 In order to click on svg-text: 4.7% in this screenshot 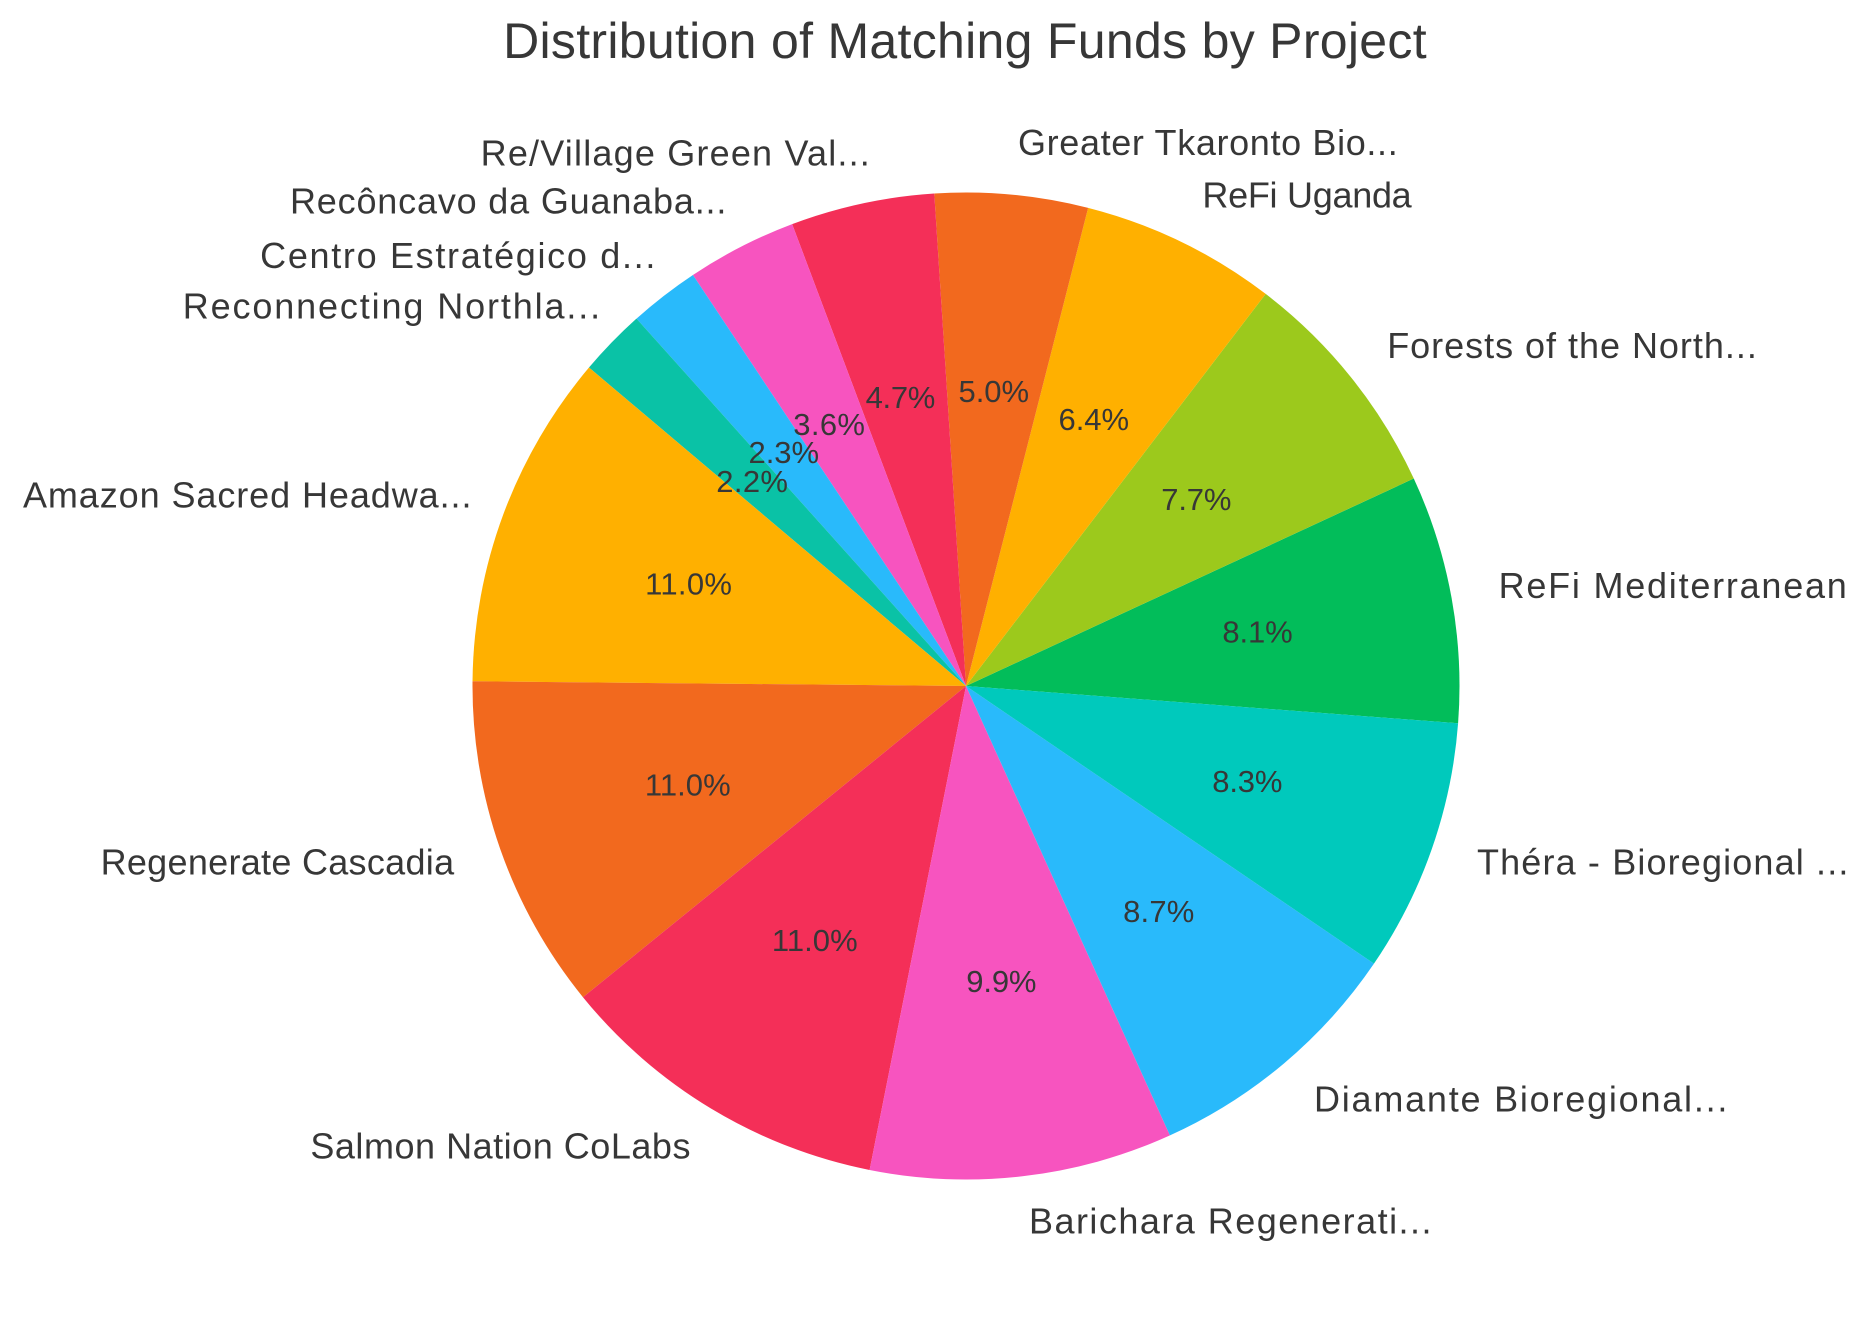, I will do `click(900, 397)`.